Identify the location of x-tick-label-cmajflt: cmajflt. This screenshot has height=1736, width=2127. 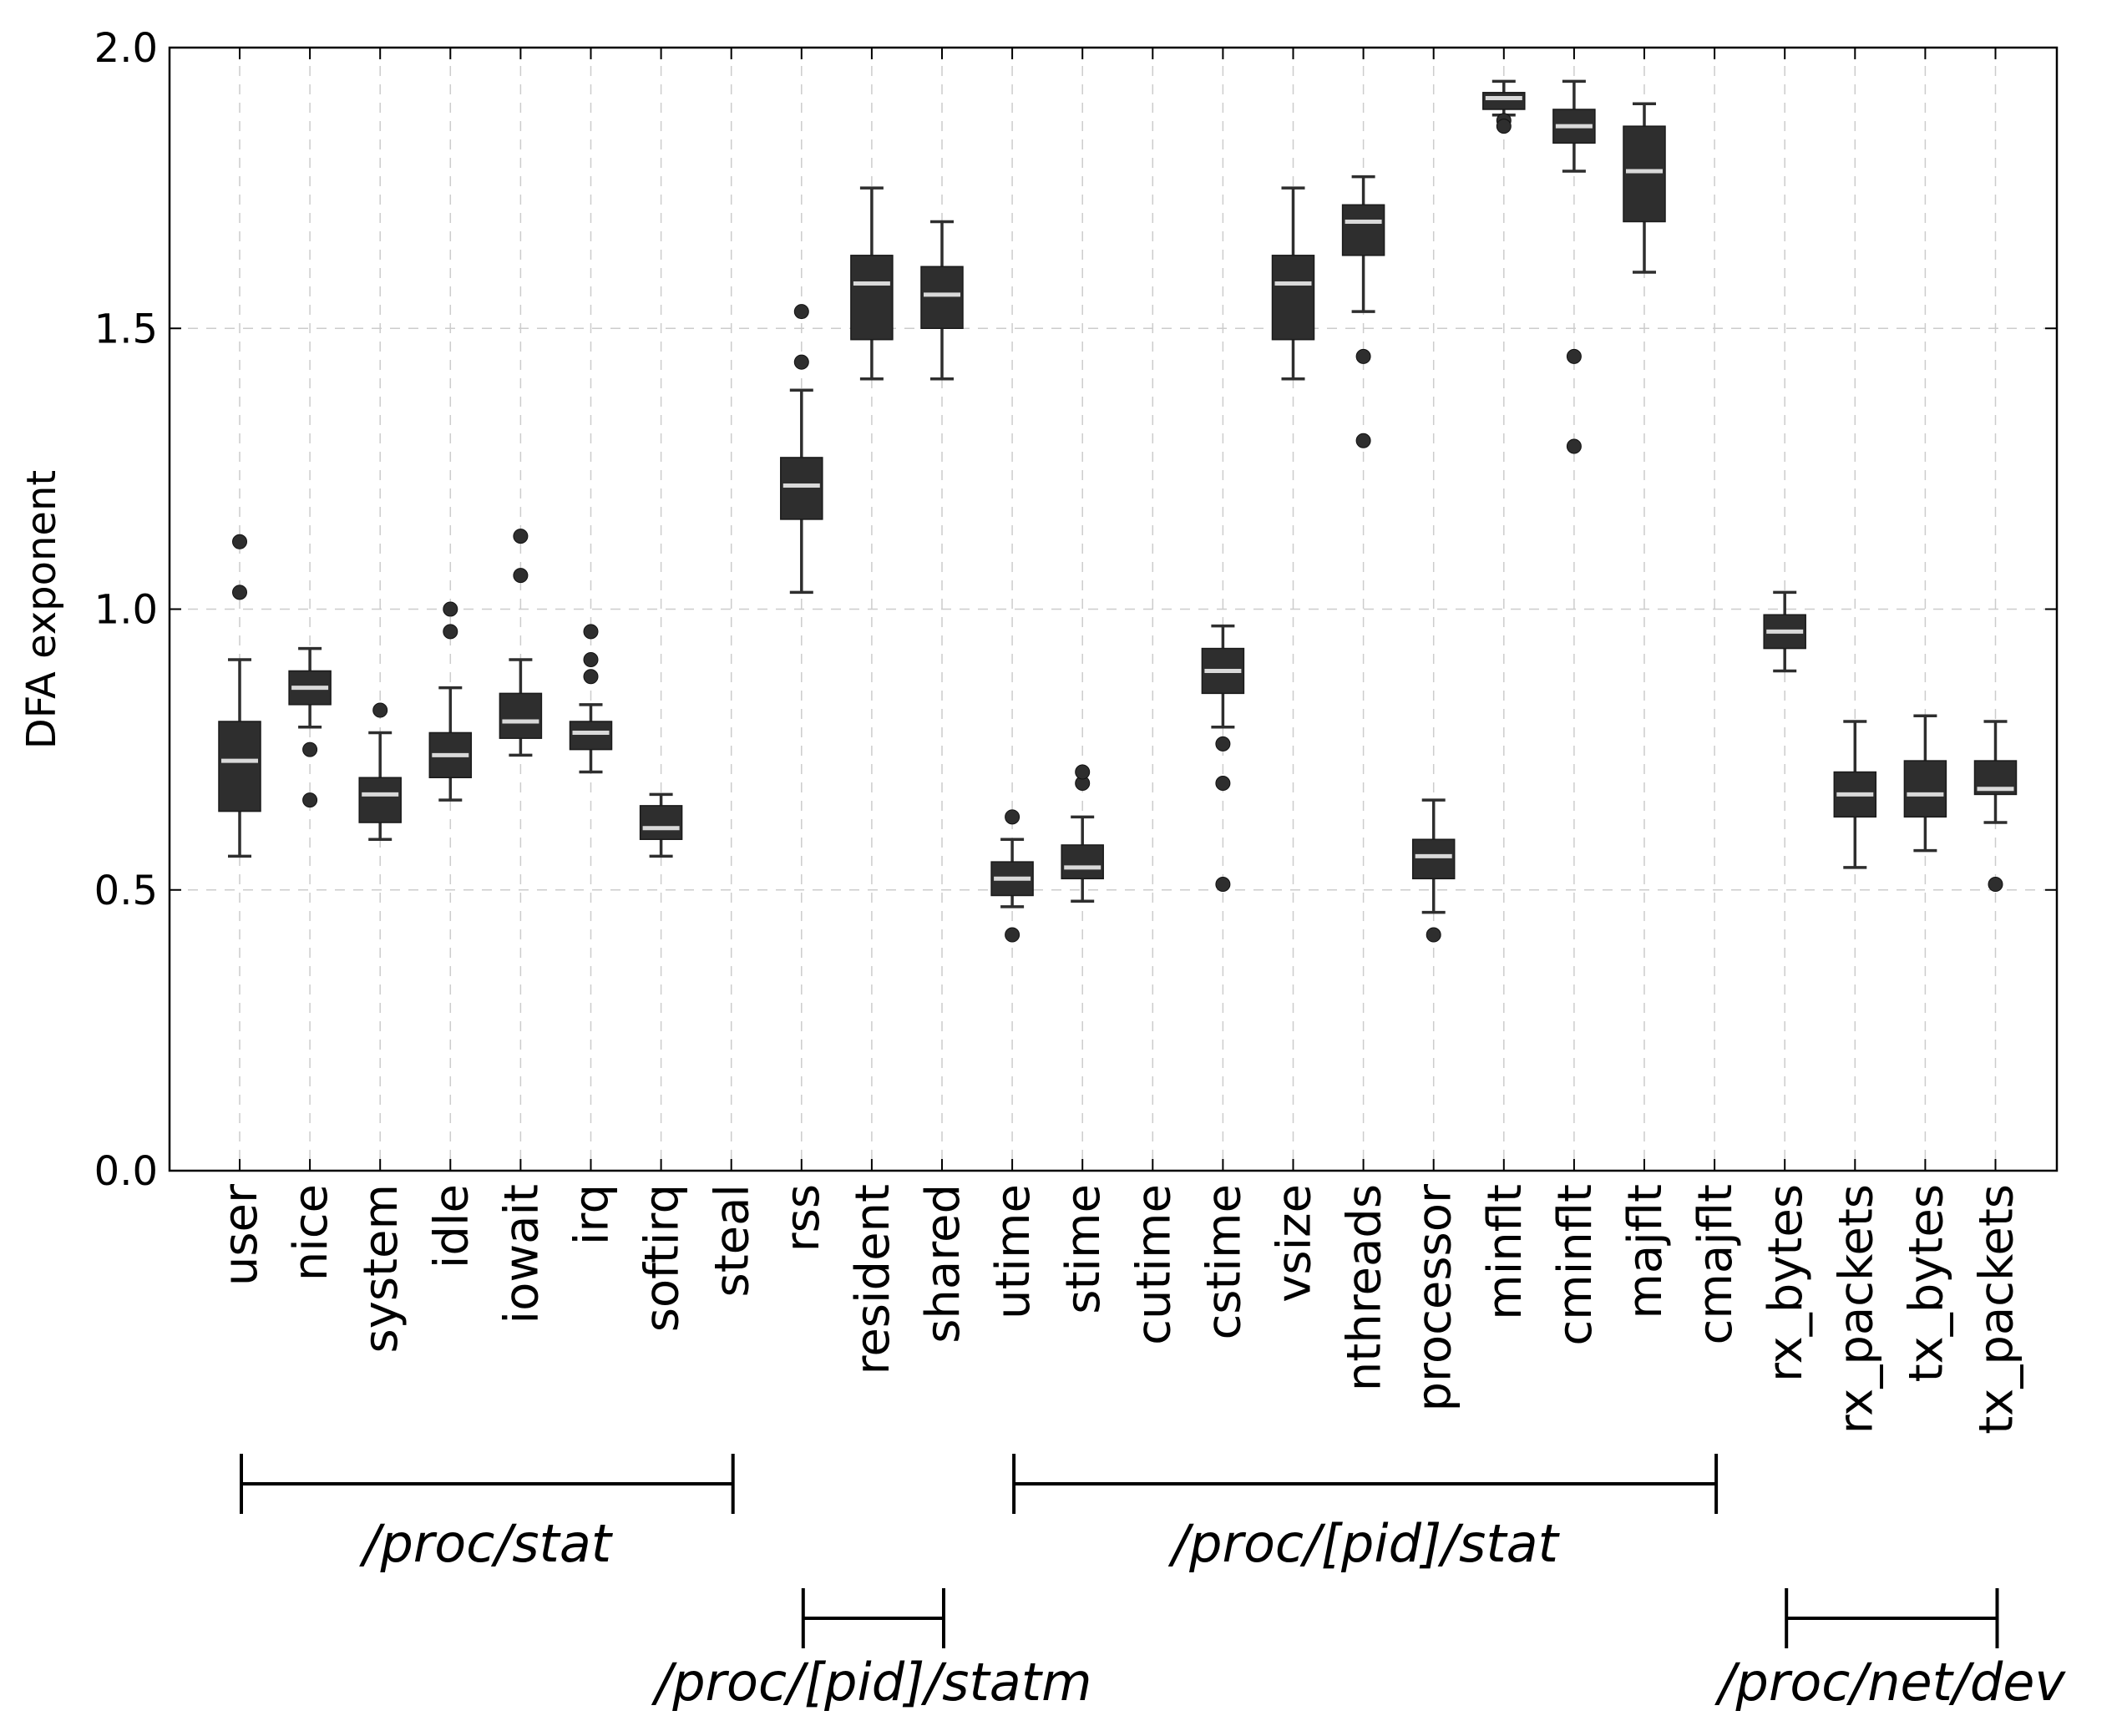
(1716, 1264).